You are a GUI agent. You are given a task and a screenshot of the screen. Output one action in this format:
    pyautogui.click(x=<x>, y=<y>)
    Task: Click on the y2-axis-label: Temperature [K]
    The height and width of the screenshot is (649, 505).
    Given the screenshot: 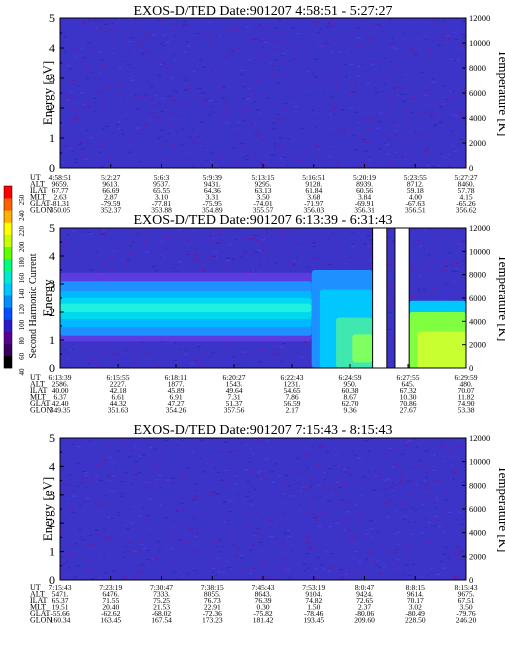 What is the action you would take?
    pyautogui.click(x=500, y=298)
    